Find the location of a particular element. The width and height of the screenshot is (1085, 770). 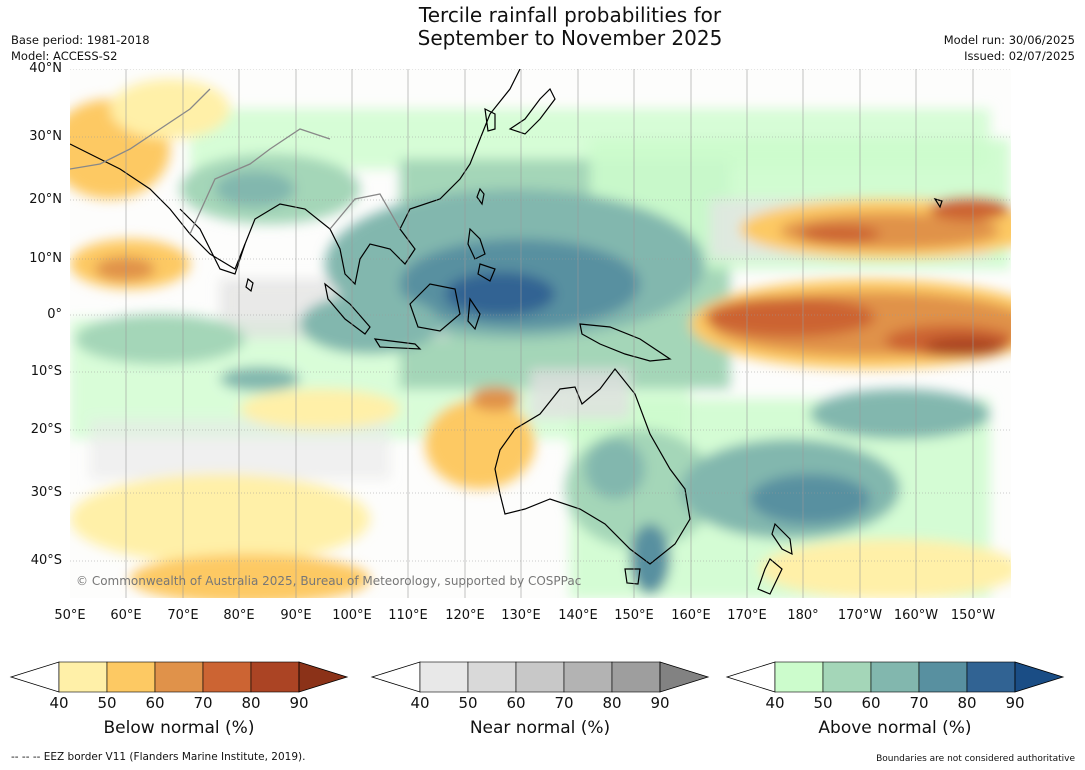

lon-label: 100°E is located at coordinates (352, 615).